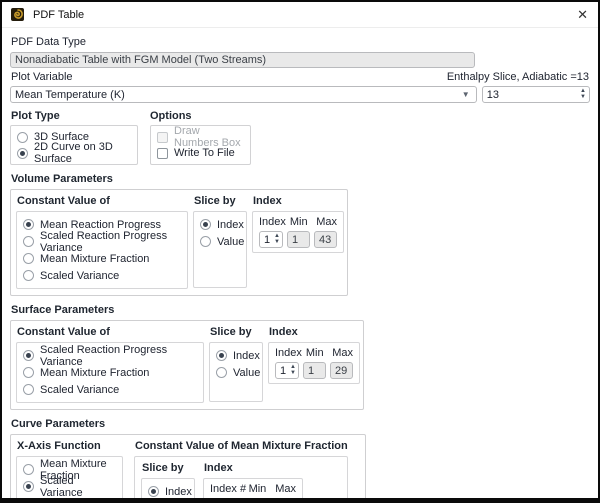 Image resolution: width=600 pixels, height=503 pixels. Describe the element at coordinates (582, 14) in the screenshot. I see `close-icon: ✕` at that location.